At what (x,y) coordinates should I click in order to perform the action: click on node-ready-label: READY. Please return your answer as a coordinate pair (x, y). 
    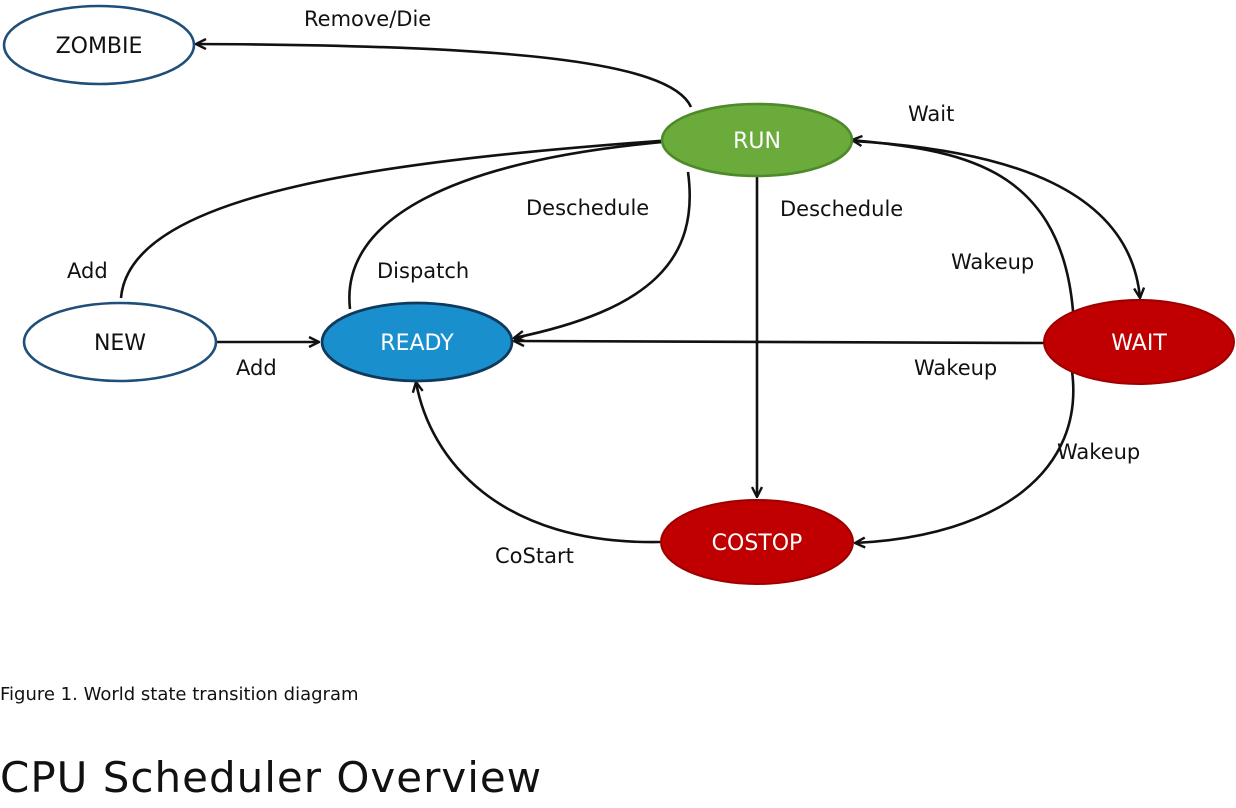
    Looking at the image, I should click on (417, 343).